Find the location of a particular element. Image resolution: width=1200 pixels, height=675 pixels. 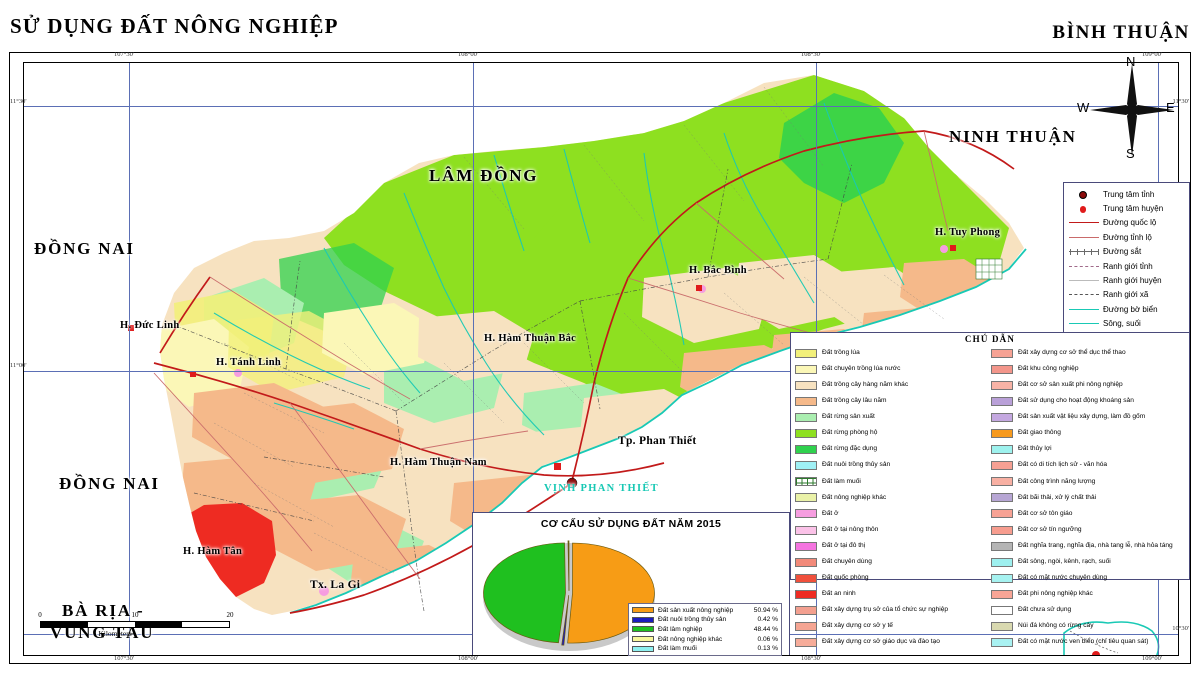

pie-legend-row: Đất sản xuất nông nghiệp 50.94 % is located at coordinates (705, 611).